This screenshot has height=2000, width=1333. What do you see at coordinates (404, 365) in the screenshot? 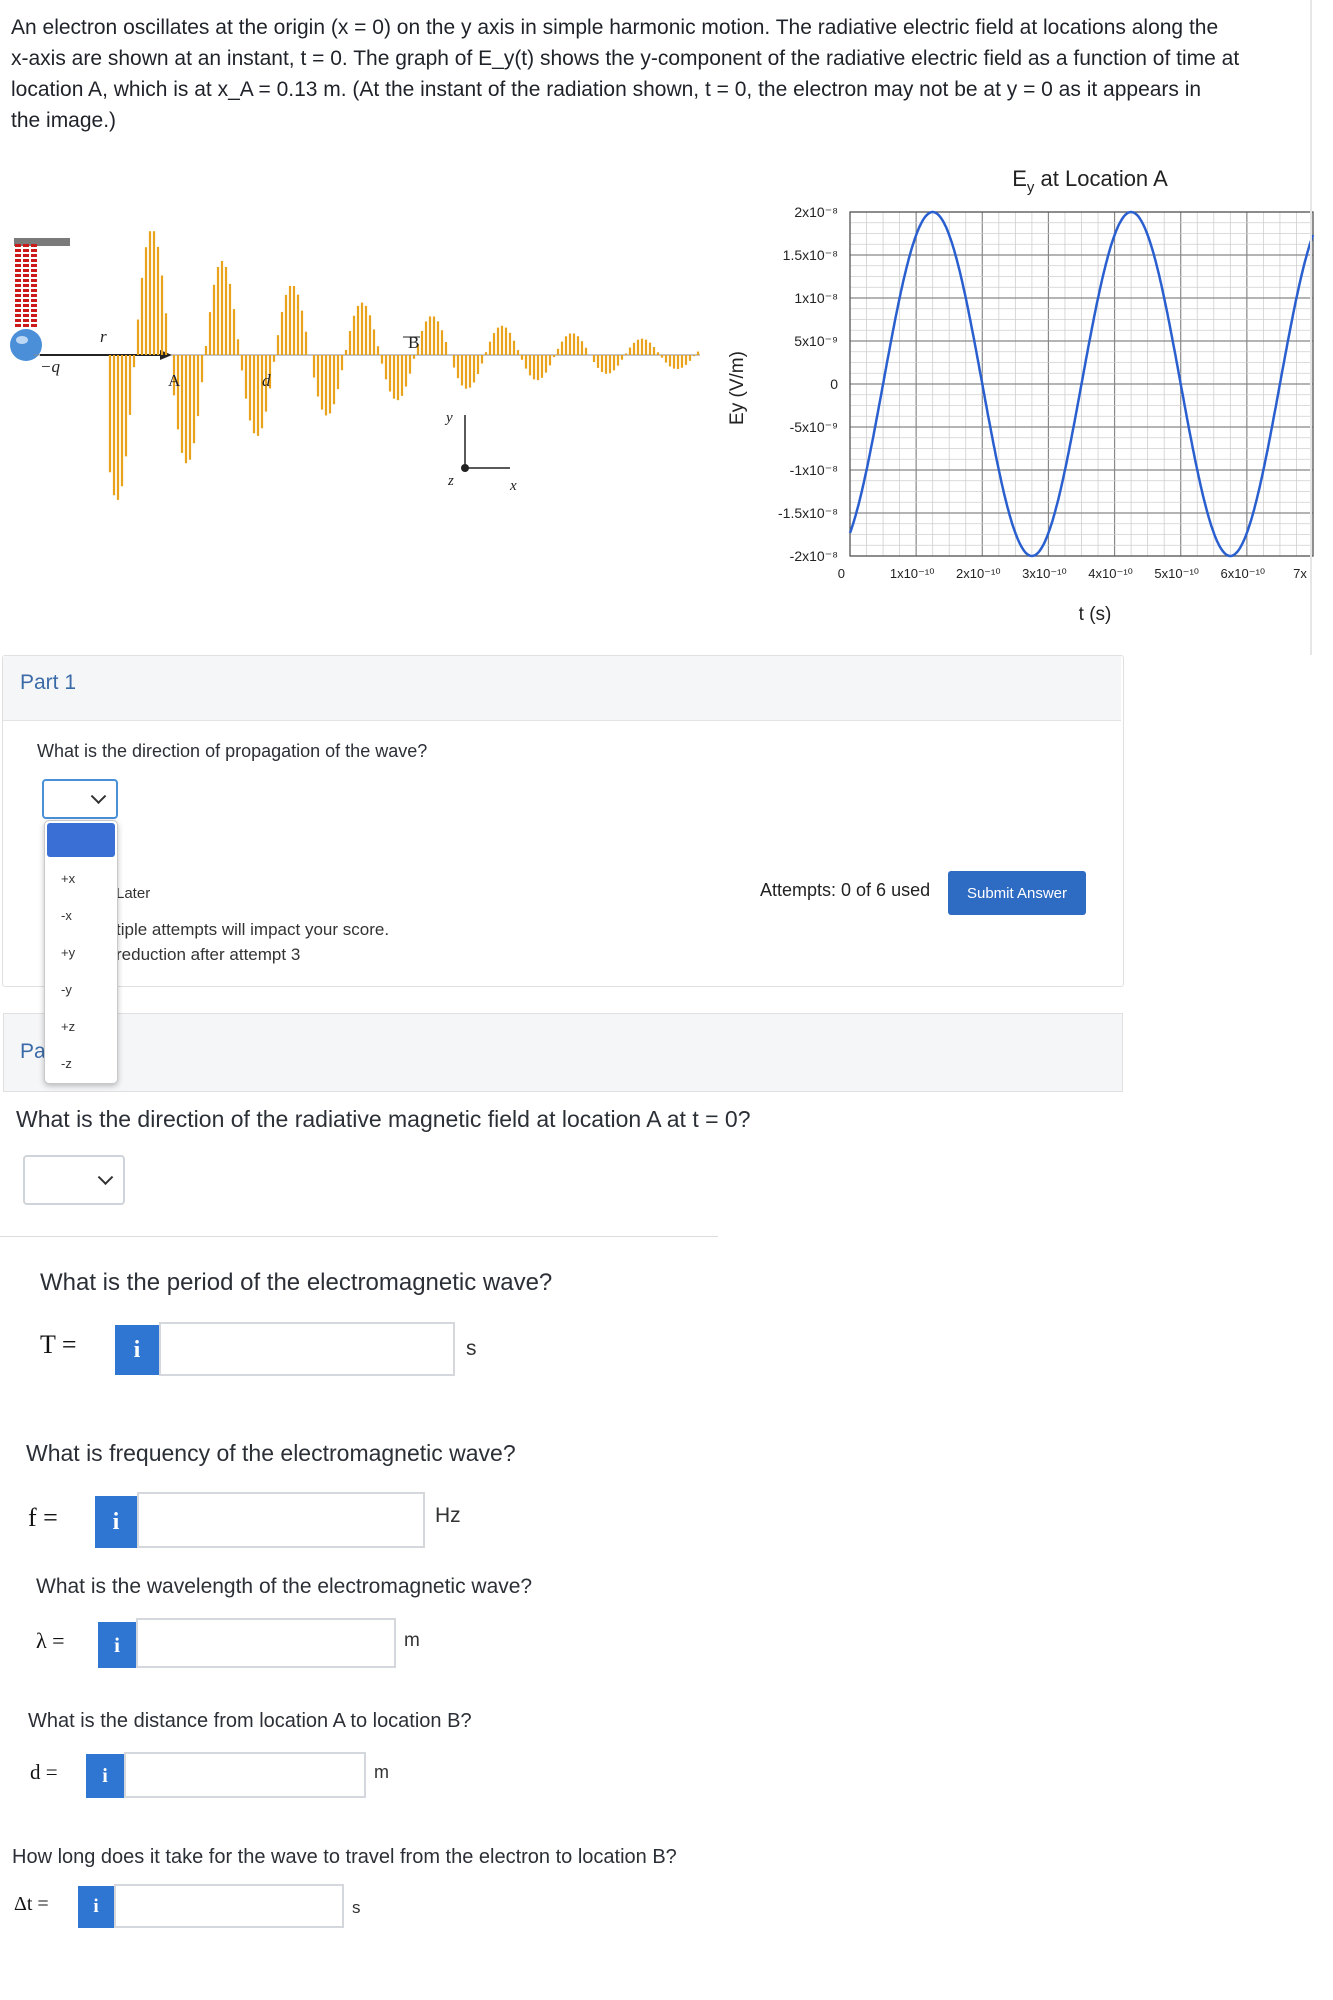
I see `field-arrows` at bounding box center [404, 365].